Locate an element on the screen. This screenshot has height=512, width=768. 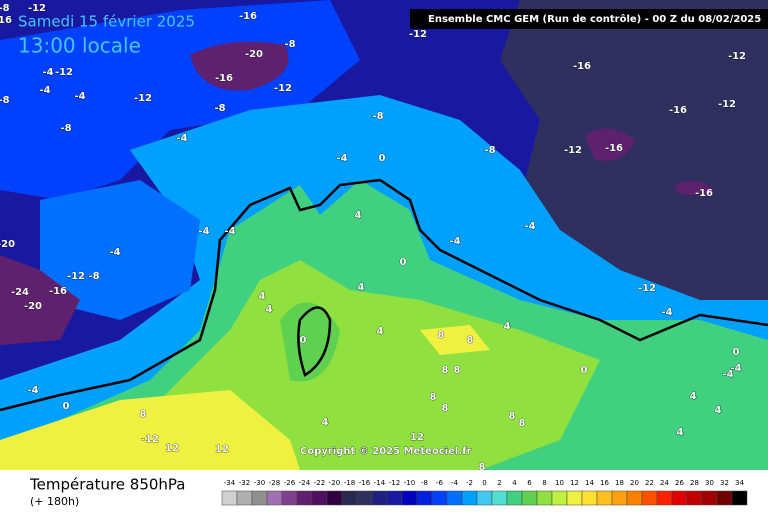
legend-tick-label: -8 is located at coordinates (424, 483).